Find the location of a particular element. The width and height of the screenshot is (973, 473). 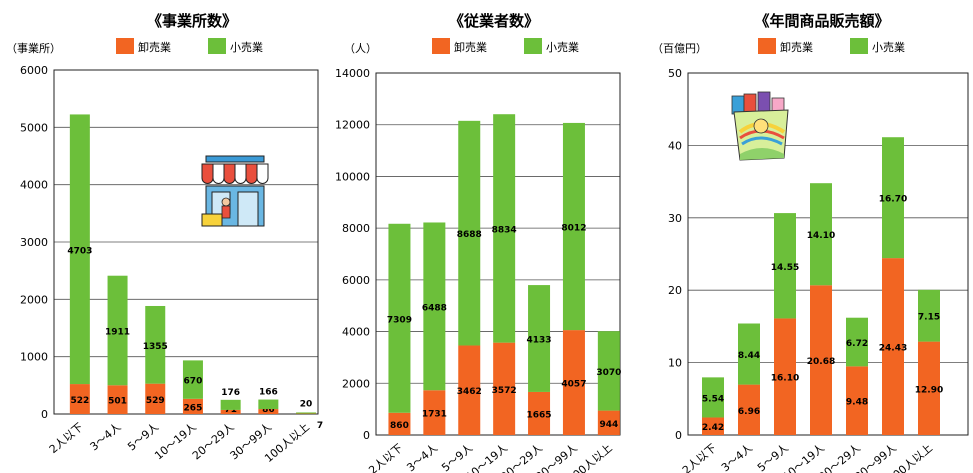

data-label: 7 is located at coordinates (320, 426).